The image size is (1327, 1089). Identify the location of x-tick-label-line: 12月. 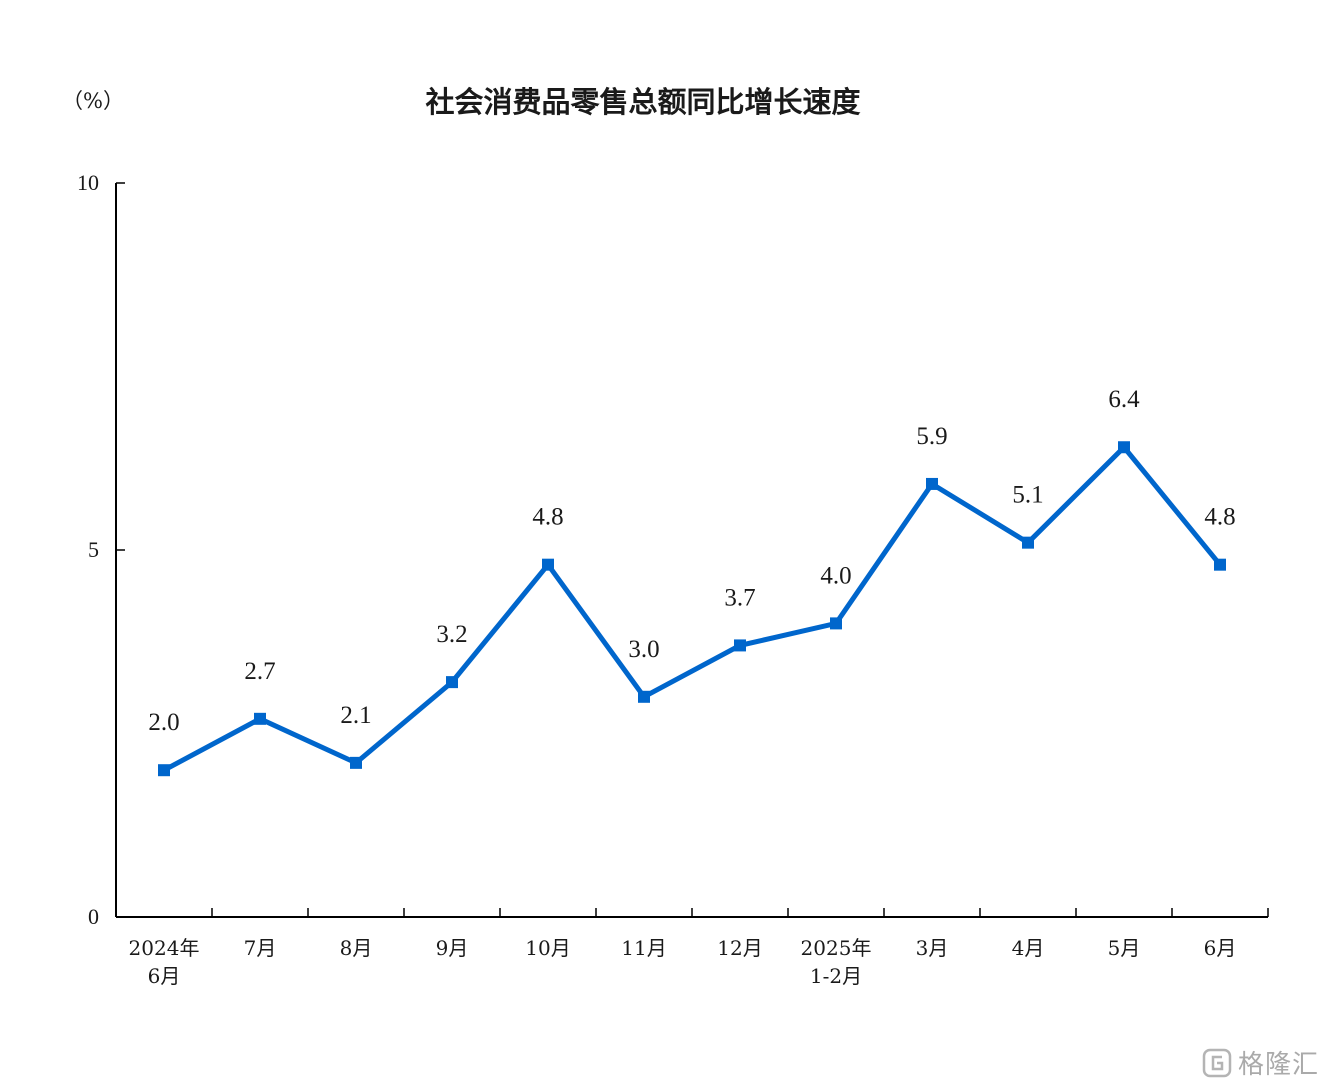
(739, 948).